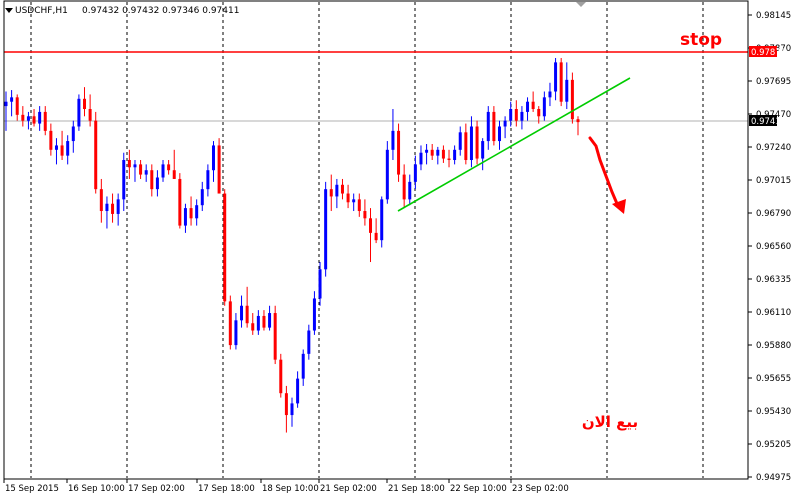  I want to click on scroll-shift-icon, so click(581, 4).